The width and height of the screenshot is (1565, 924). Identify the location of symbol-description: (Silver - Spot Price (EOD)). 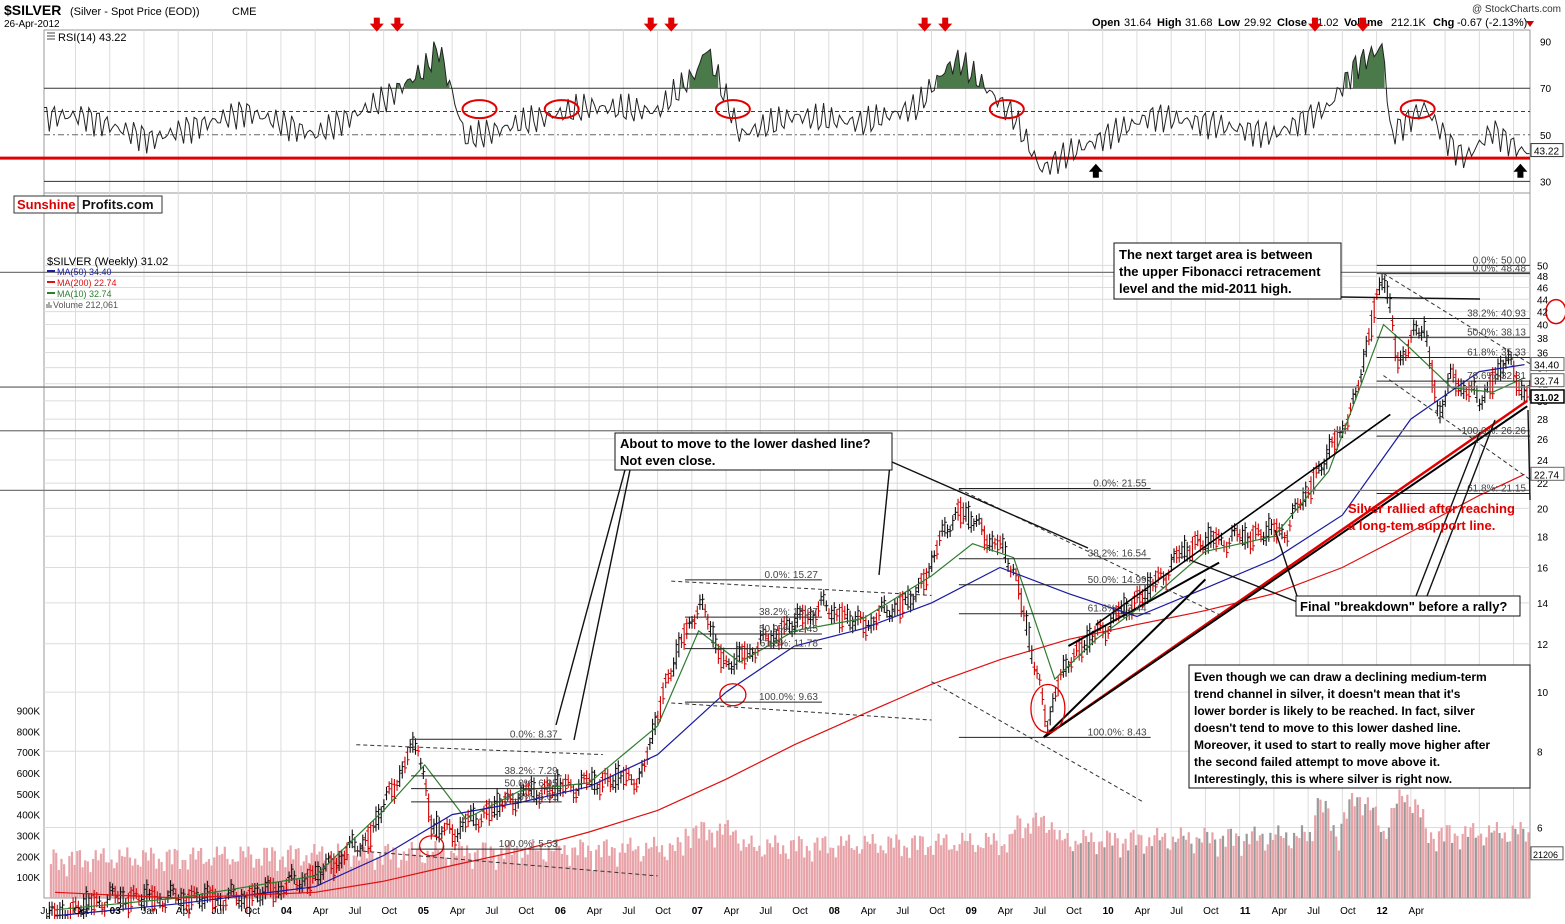
(135, 12).